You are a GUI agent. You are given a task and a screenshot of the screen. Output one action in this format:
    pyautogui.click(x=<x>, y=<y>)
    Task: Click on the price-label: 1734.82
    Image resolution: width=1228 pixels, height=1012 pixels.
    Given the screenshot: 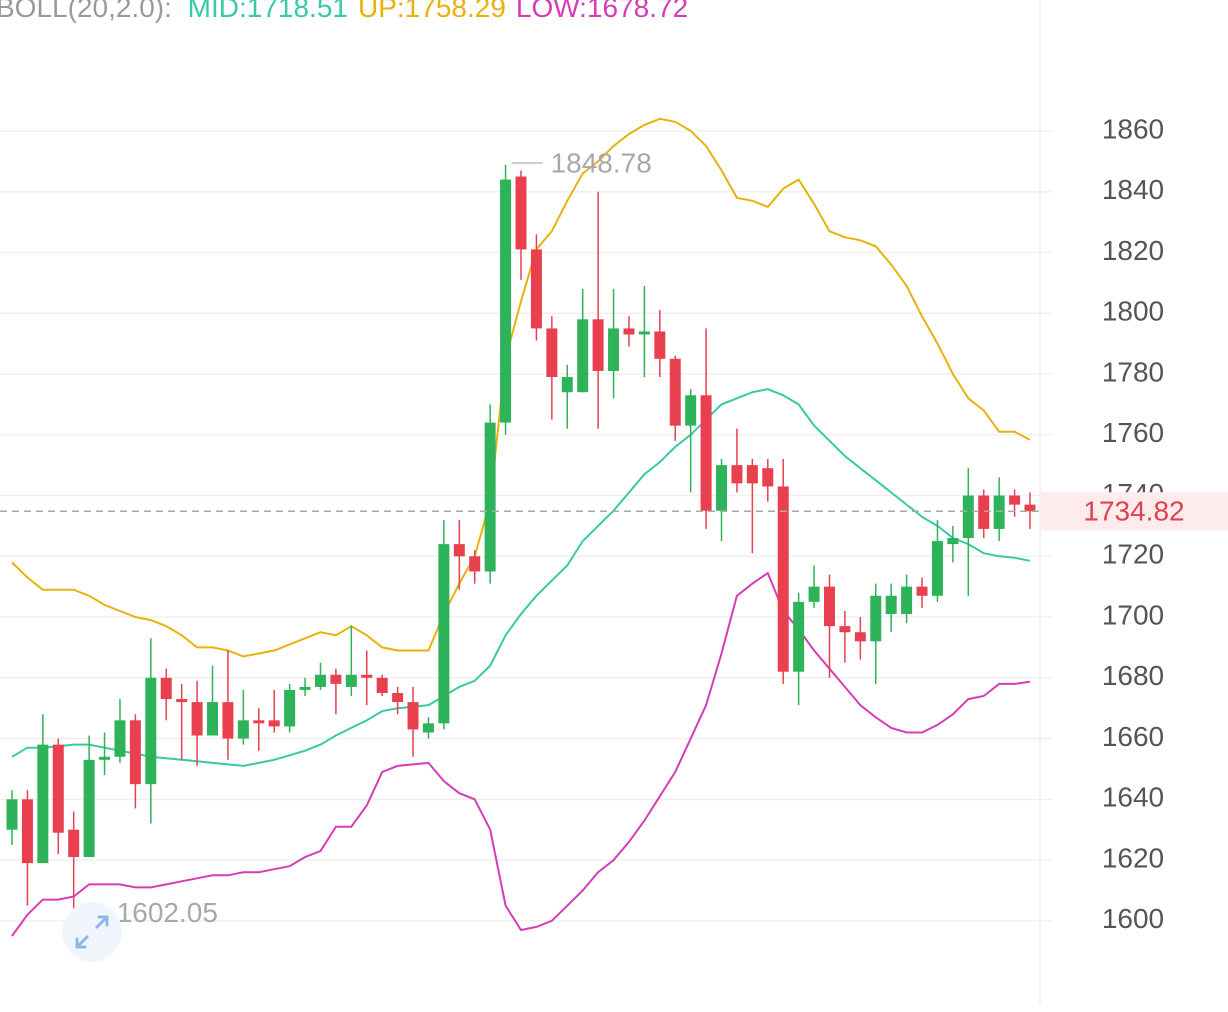 What is the action you would take?
    pyautogui.click(x=1133, y=511)
    